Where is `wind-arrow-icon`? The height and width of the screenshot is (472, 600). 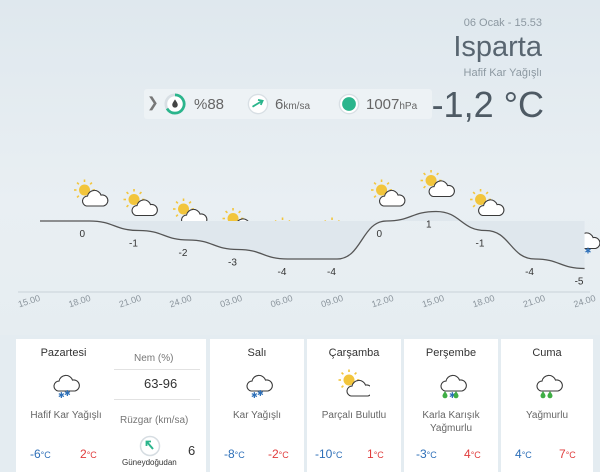
wind-arrow-icon is located at coordinates (258, 104).